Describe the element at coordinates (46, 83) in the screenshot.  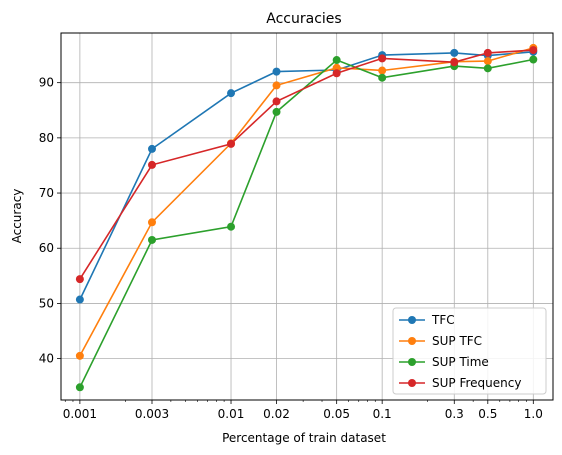
I see `y-tick-label: 90` at that location.